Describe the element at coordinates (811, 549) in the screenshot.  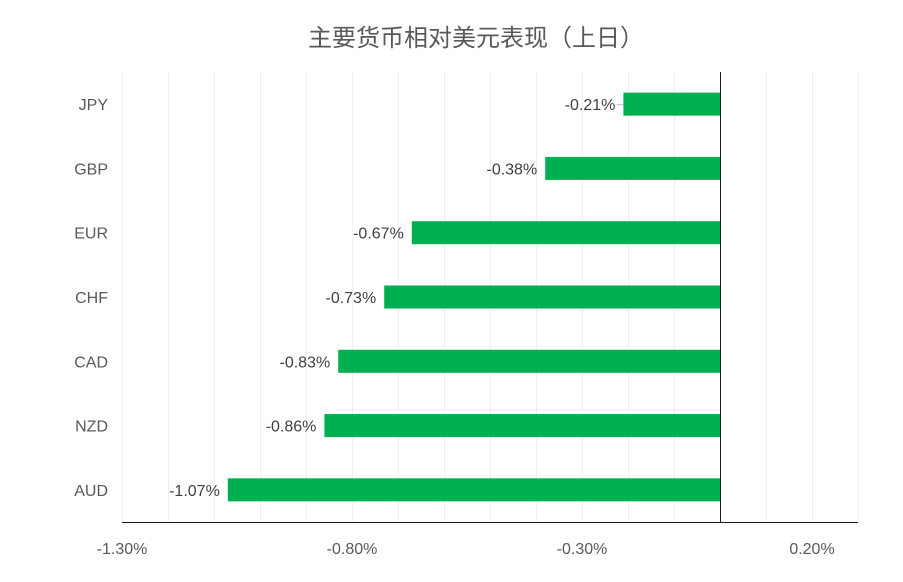
I see `x-tick-label: 0.20%` at that location.